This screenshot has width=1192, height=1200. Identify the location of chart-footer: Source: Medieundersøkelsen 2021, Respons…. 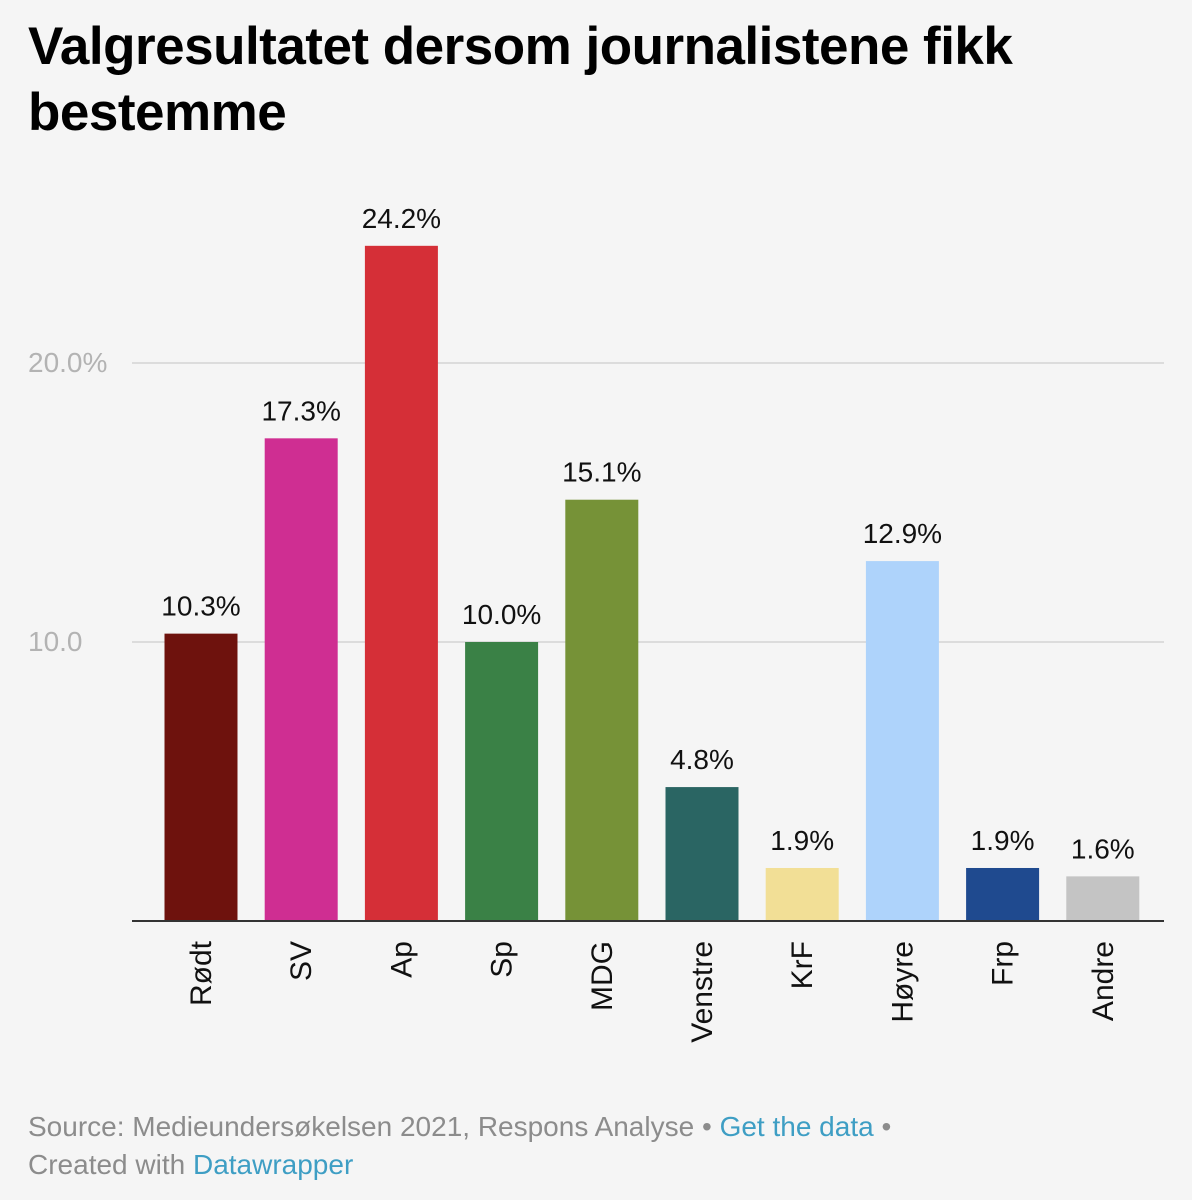
(598, 1146).